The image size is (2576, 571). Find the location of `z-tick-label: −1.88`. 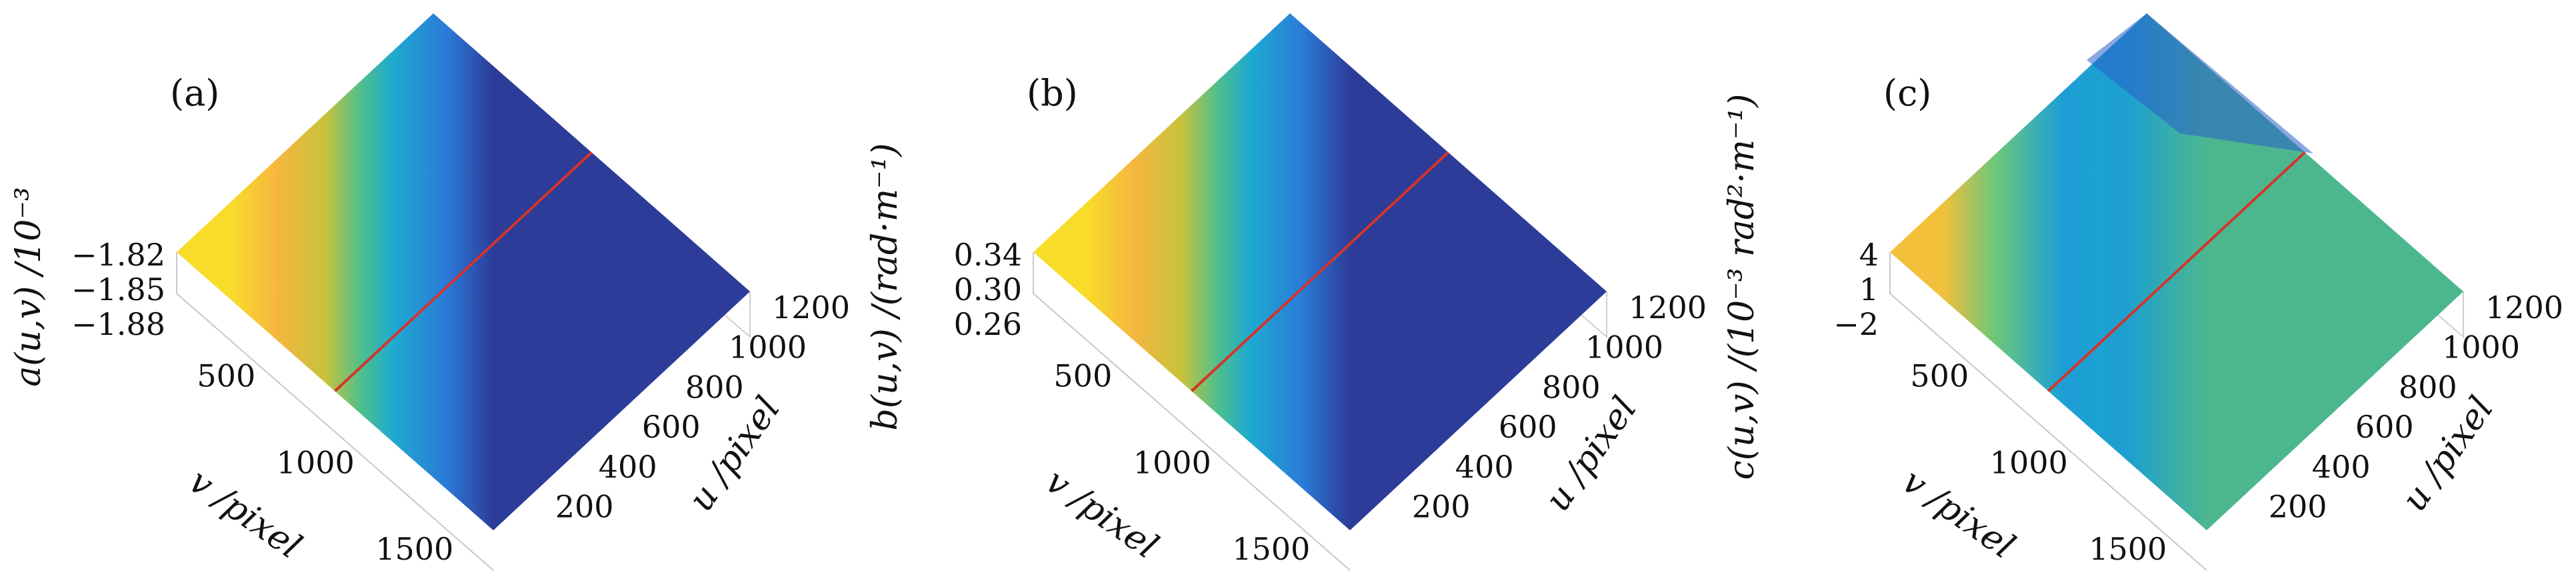

z-tick-label: −1.88 is located at coordinates (118, 324).